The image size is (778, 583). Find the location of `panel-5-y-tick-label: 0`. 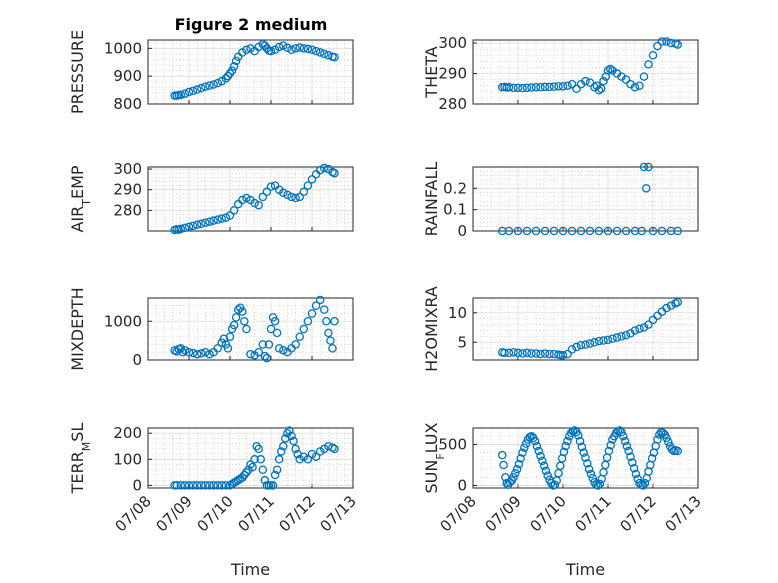

panel-5-y-tick-label: 0 is located at coordinates (137, 360).